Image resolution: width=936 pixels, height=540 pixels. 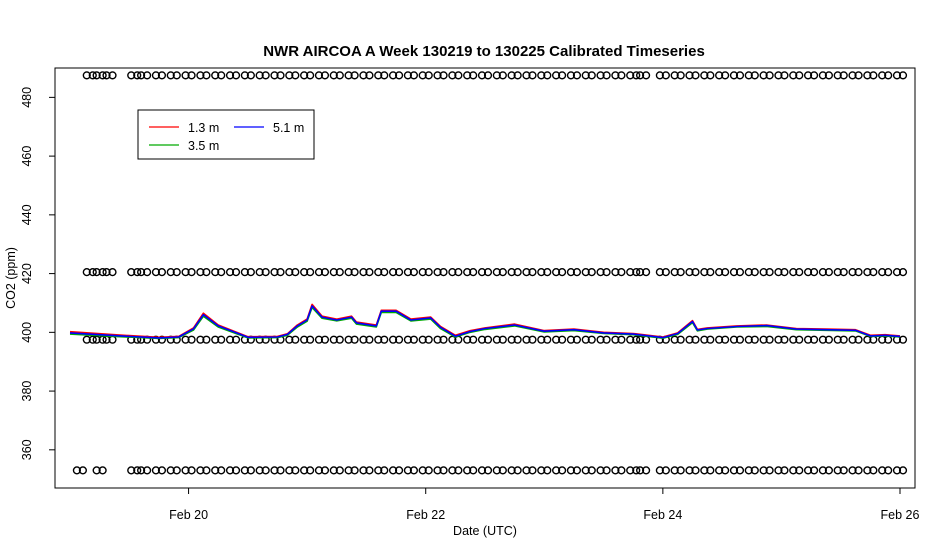 I want to click on x-tick-label-2: Feb 24, so click(x=662, y=515).